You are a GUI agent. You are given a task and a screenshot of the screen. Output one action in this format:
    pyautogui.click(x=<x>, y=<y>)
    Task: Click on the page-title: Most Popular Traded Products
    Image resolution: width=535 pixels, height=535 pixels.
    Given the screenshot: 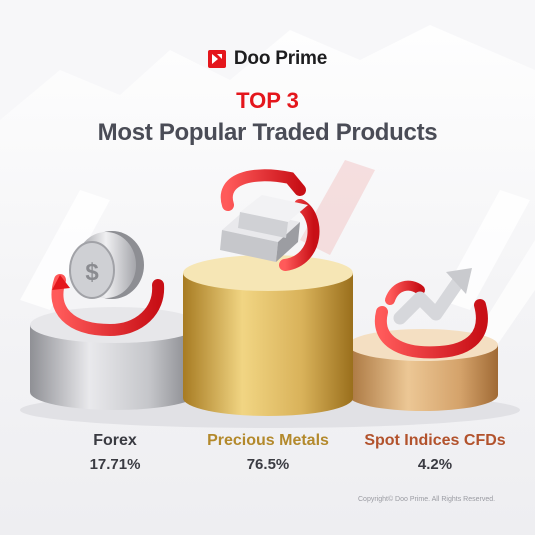 What is the action you would take?
    pyautogui.click(x=267, y=132)
    